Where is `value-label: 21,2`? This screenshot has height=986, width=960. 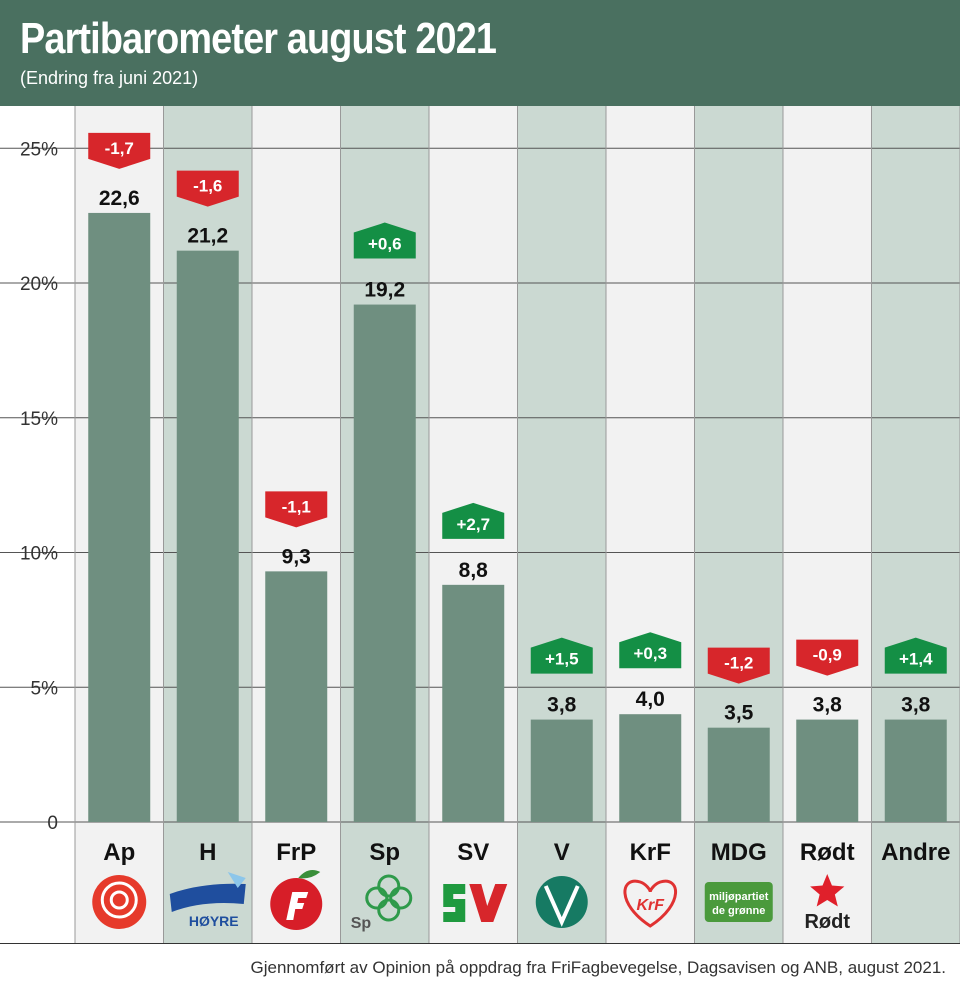 value-label: 21,2 is located at coordinates (207, 236).